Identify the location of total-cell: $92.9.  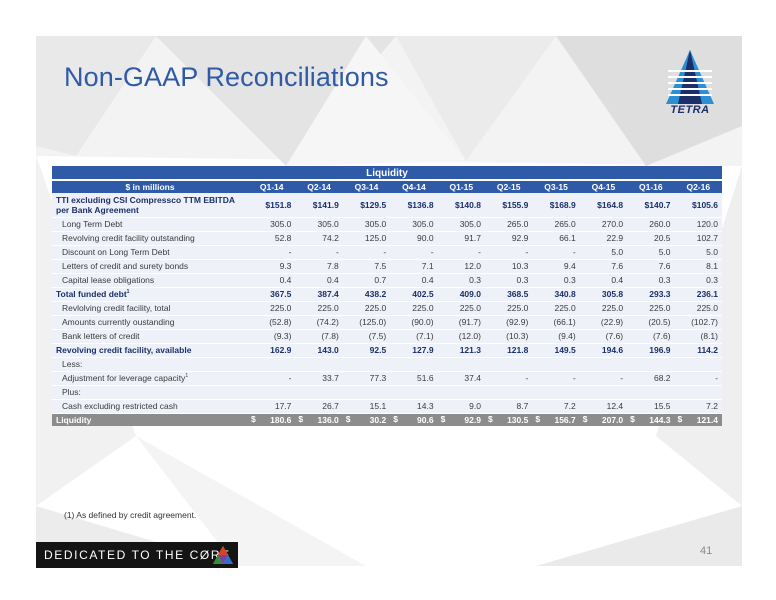
(461, 419).